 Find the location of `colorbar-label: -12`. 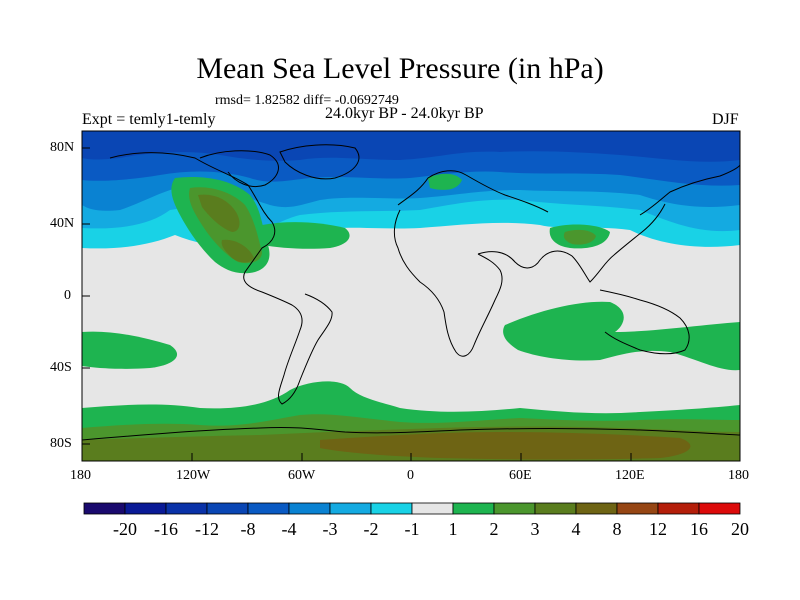

colorbar-label: -12 is located at coordinates (207, 529).